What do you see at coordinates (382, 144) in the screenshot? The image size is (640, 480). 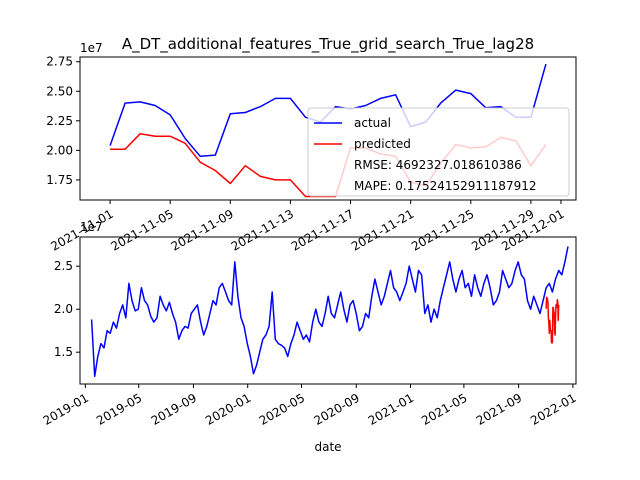 I see `legend-predicted-label: predicted` at bounding box center [382, 144].